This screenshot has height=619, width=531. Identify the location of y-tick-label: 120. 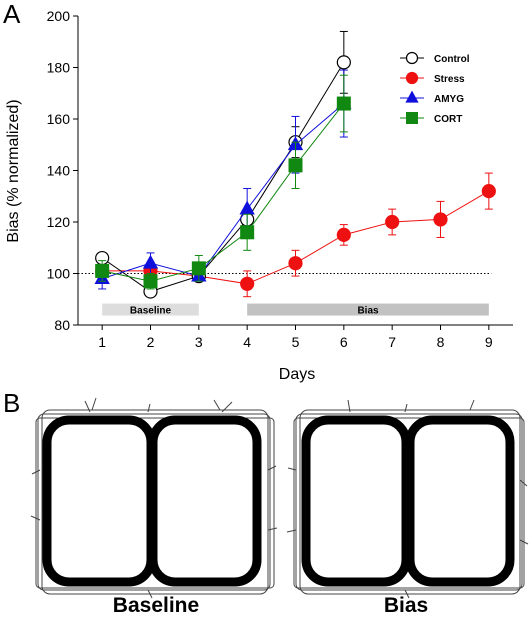
(59, 222).